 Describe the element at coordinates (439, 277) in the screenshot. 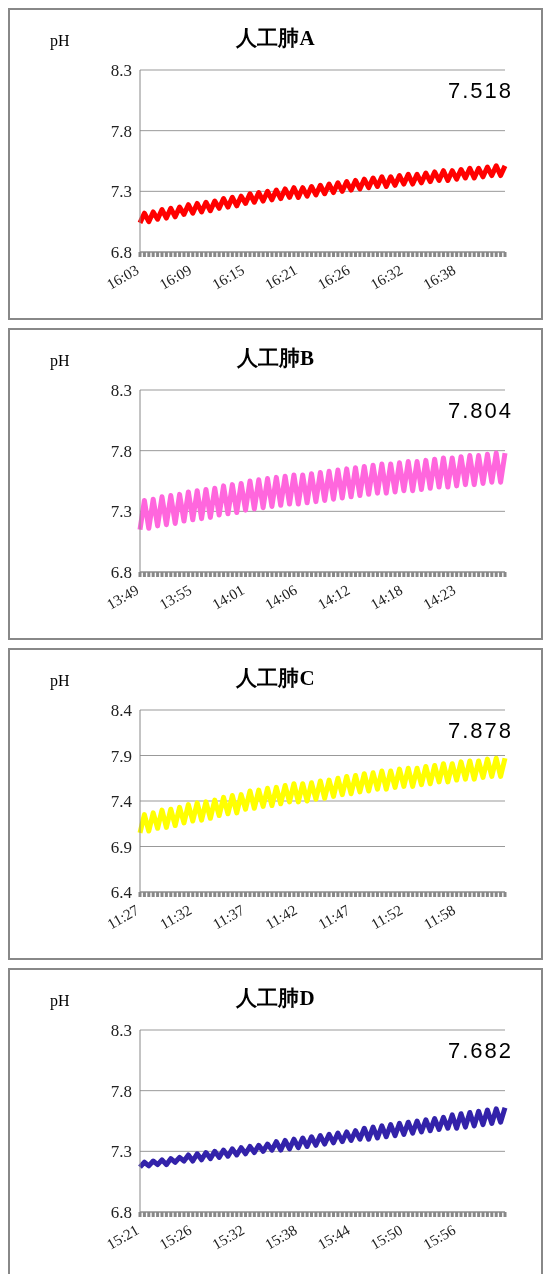

I see `x-tick-label: 16:38` at that location.